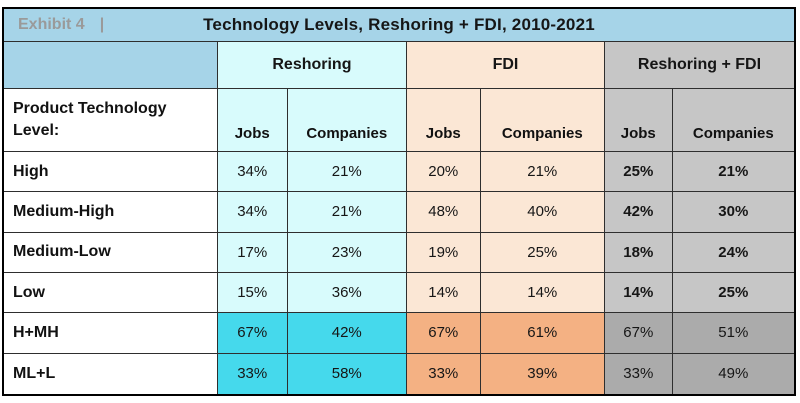 This screenshot has width=800, height=403. Describe the element at coordinates (638, 252) in the screenshot. I see `data-cell: 18%` at that location.